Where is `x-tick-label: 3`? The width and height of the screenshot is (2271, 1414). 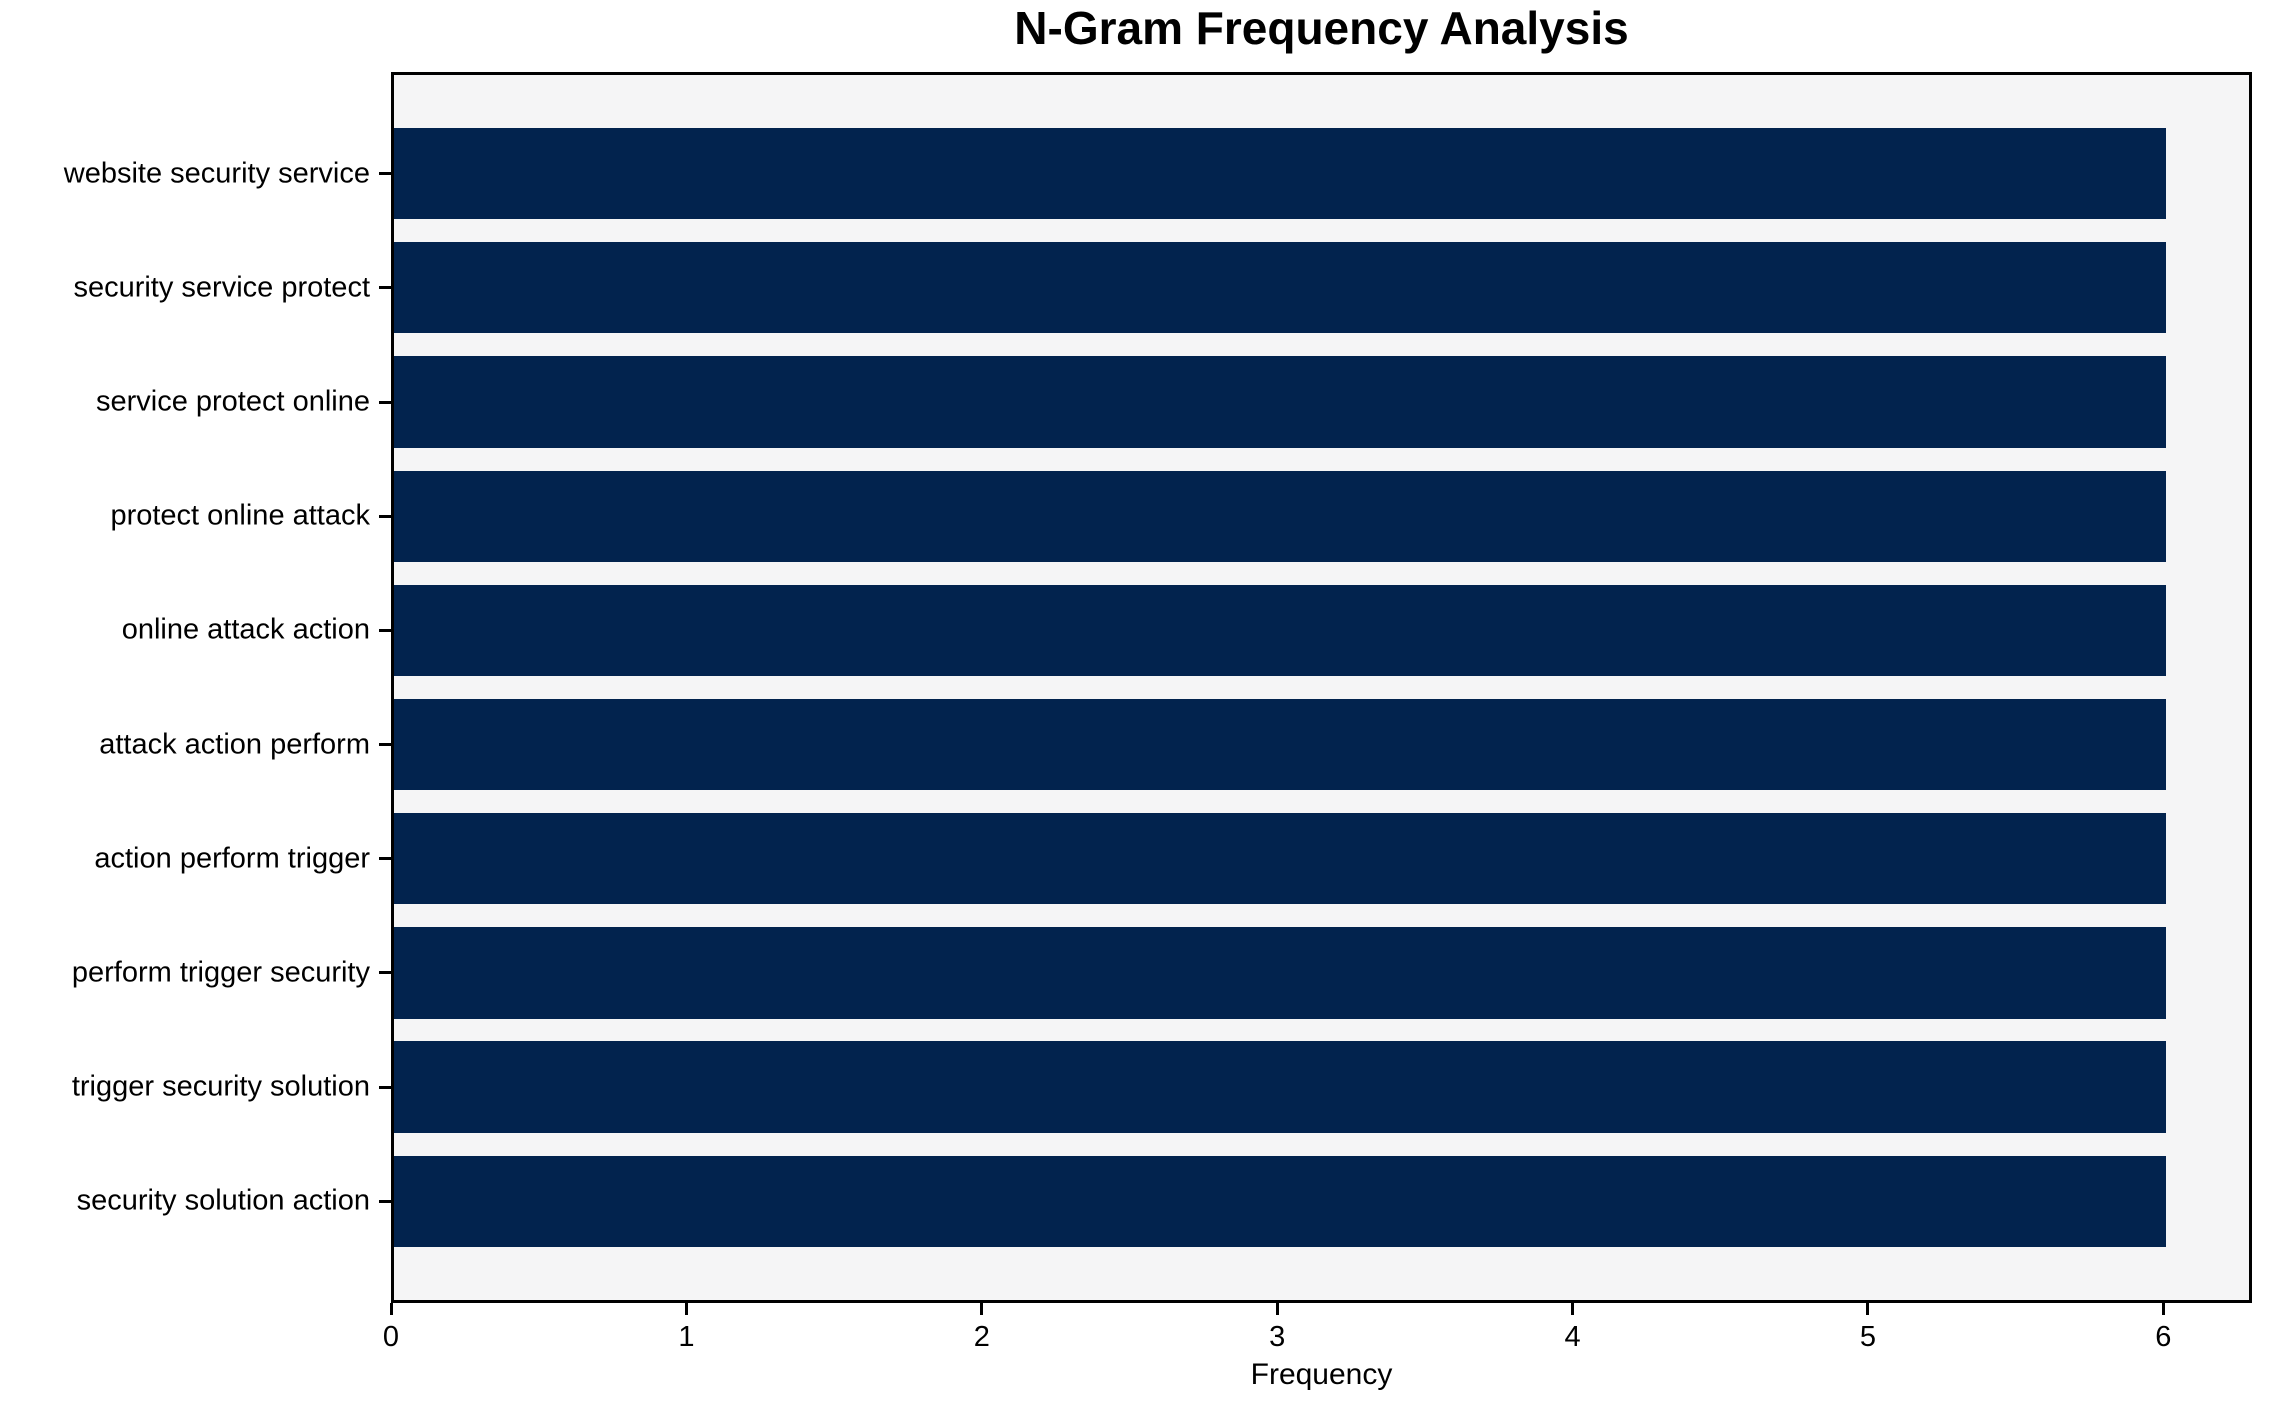 x-tick-label: 3 is located at coordinates (1277, 1337).